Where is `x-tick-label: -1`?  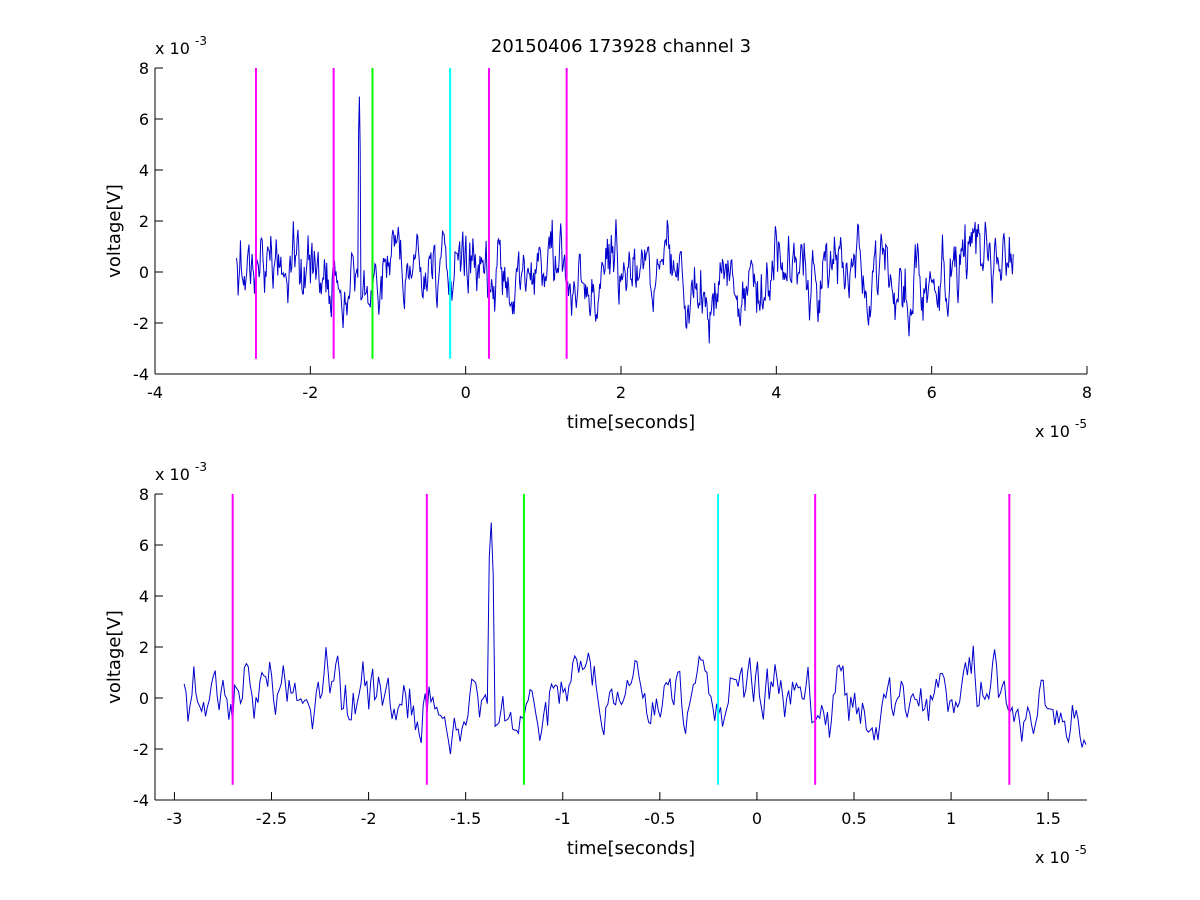
x-tick-label: -1 is located at coordinates (563, 818).